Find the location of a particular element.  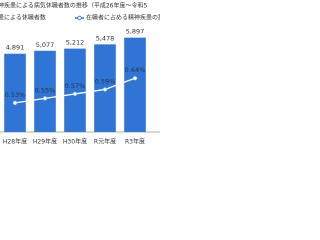

value-label: 0.55% is located at coordinates (45, 90).